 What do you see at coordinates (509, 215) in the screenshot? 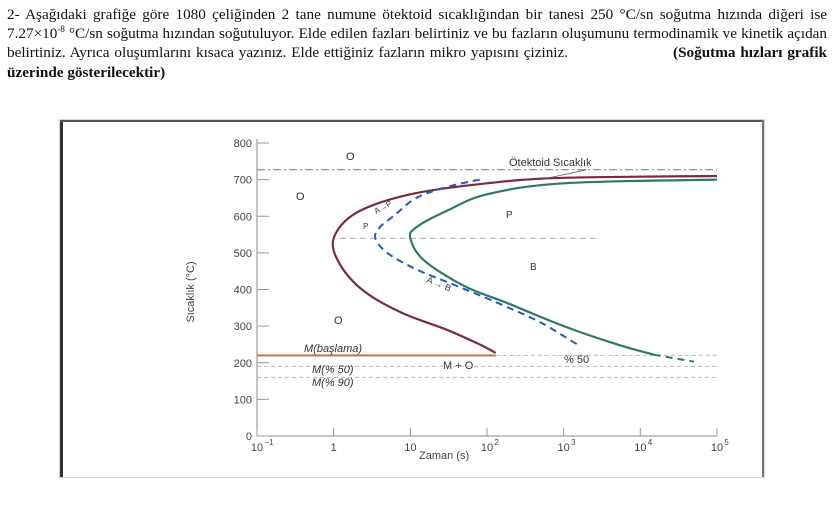
I see `pearlite-label: P` at bounding box center [509, 215].